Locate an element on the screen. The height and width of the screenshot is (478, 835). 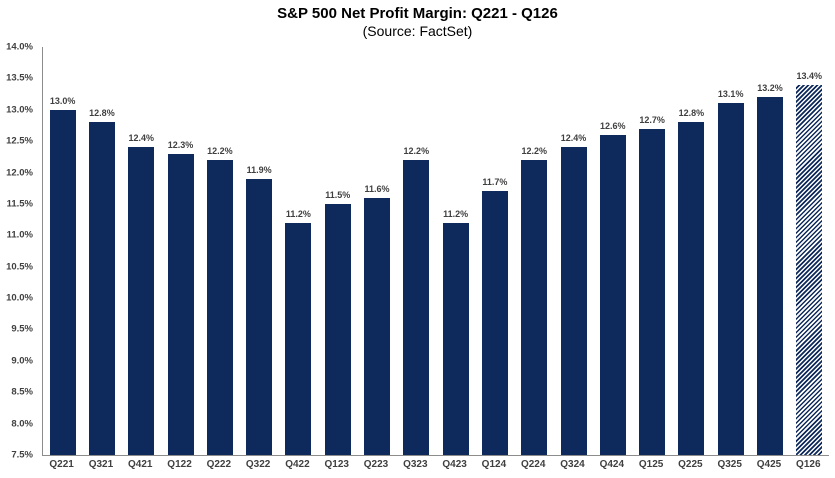
bar-q323 is located at coordinates (416, 307).